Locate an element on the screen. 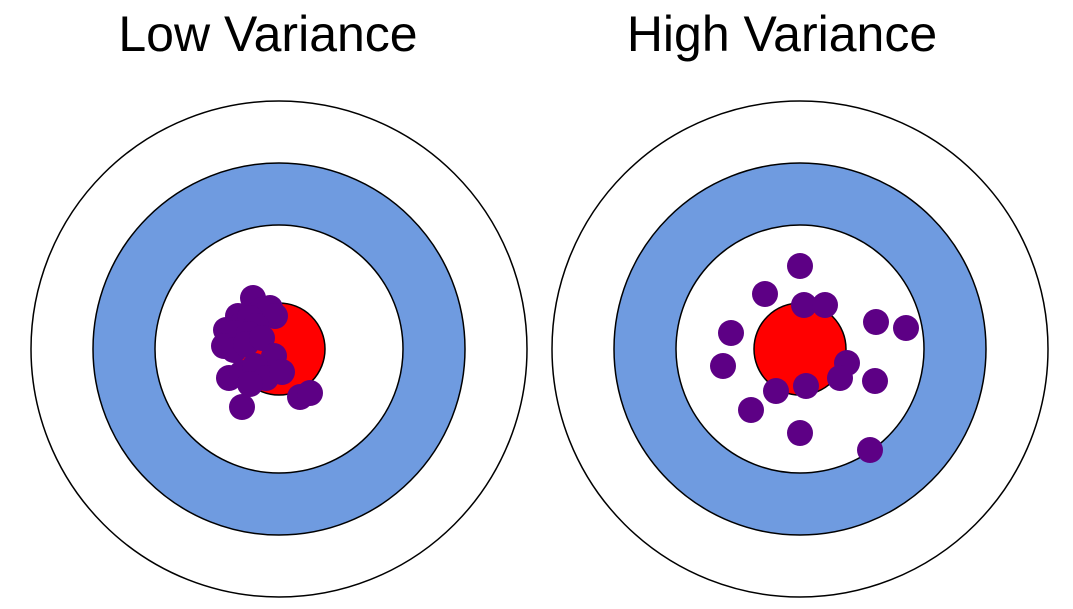  title-high-variance: High Variance is located at coordinates (782, 34).